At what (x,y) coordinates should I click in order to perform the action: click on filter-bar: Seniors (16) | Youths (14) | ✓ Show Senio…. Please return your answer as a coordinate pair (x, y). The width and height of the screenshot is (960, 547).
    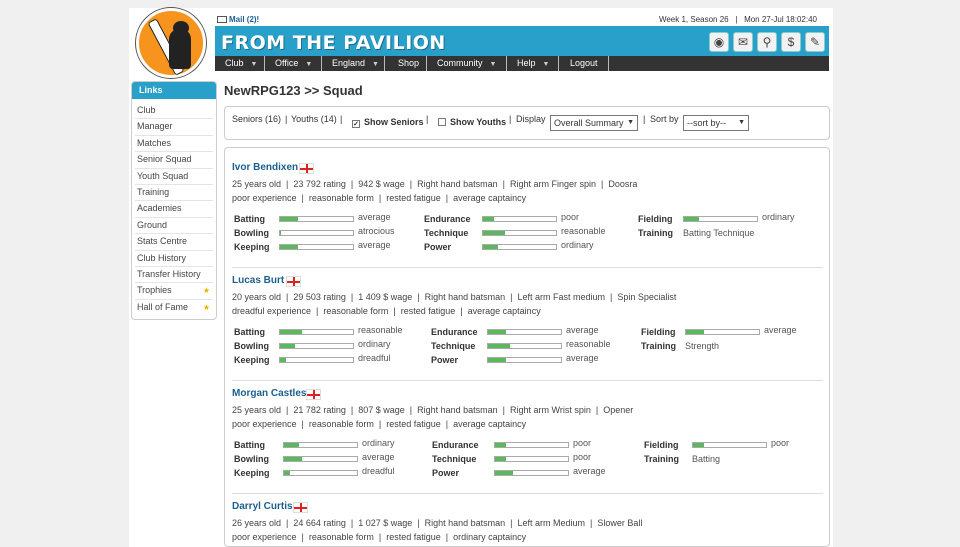
    Looking at the image, I should click on (527, 123).